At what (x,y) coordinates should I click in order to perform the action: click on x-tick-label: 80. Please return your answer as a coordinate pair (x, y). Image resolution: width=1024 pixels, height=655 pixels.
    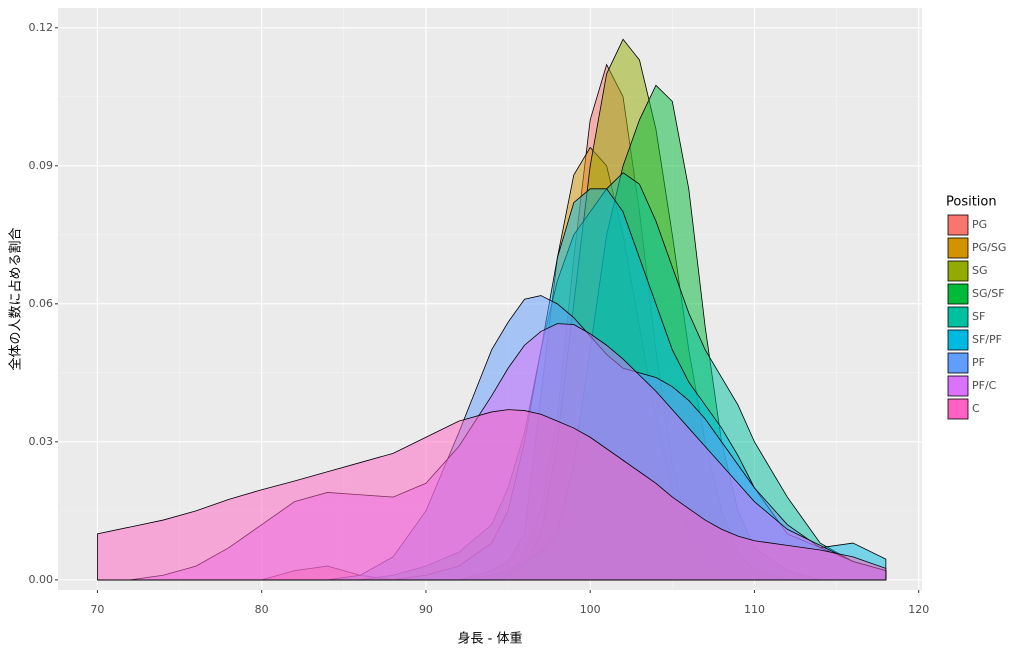
    Looking at the image, I should click on (262, 609).